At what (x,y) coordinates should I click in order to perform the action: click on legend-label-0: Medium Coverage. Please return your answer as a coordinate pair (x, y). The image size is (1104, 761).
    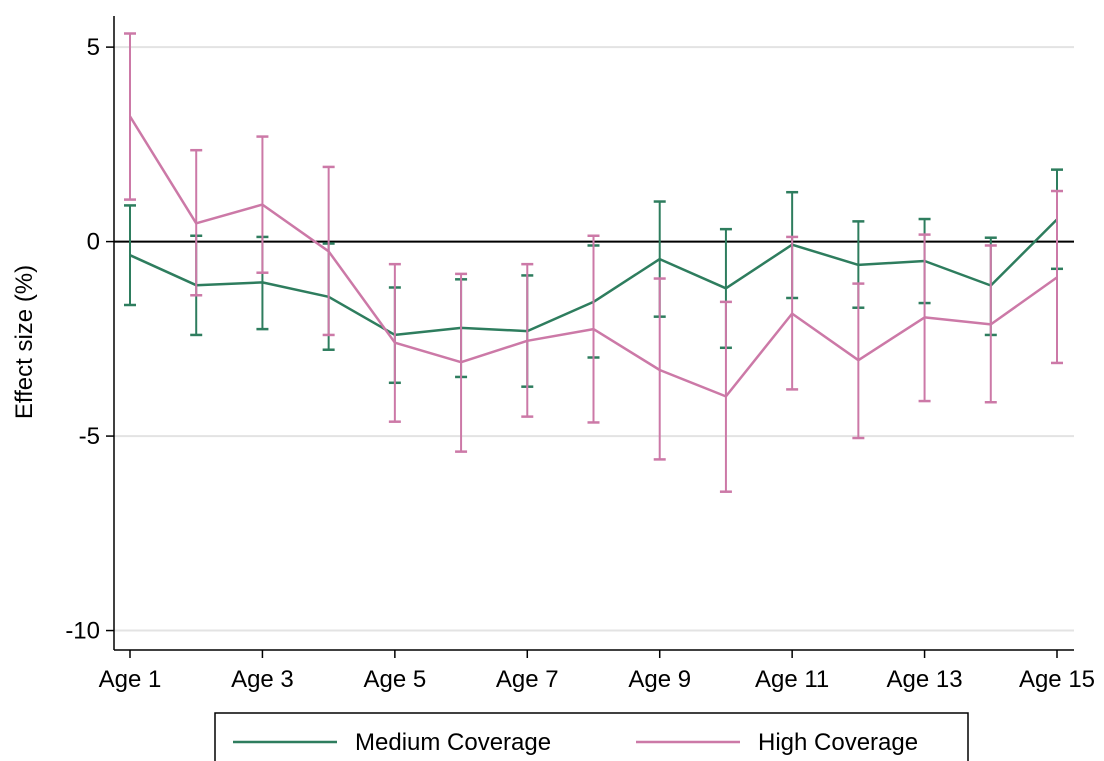
    Looking at the image, I should click on (453, 742).